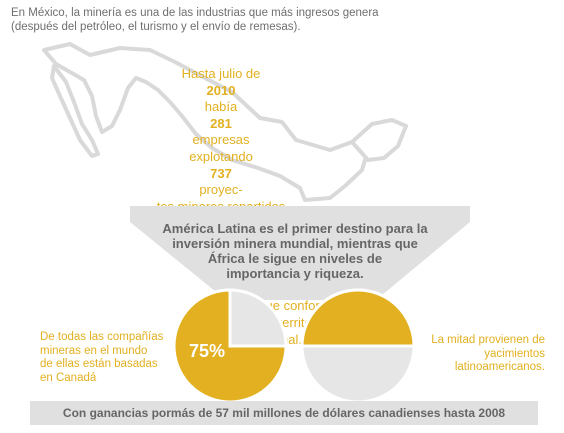 This screenshot has height=433, width=564. I want to click on stats-line-3: explotando 737 proyec-, so click(221, 173).